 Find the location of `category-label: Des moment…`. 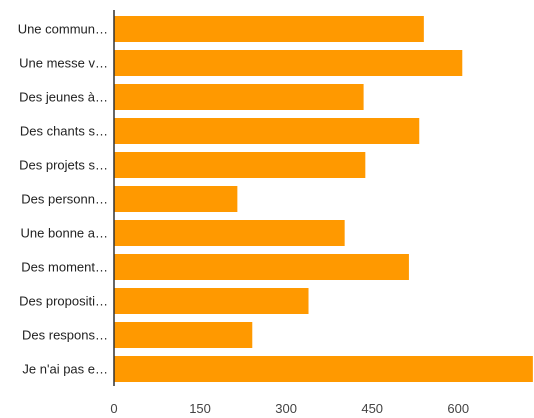

category-label: Des moment… is located at coordinates (64, 267).